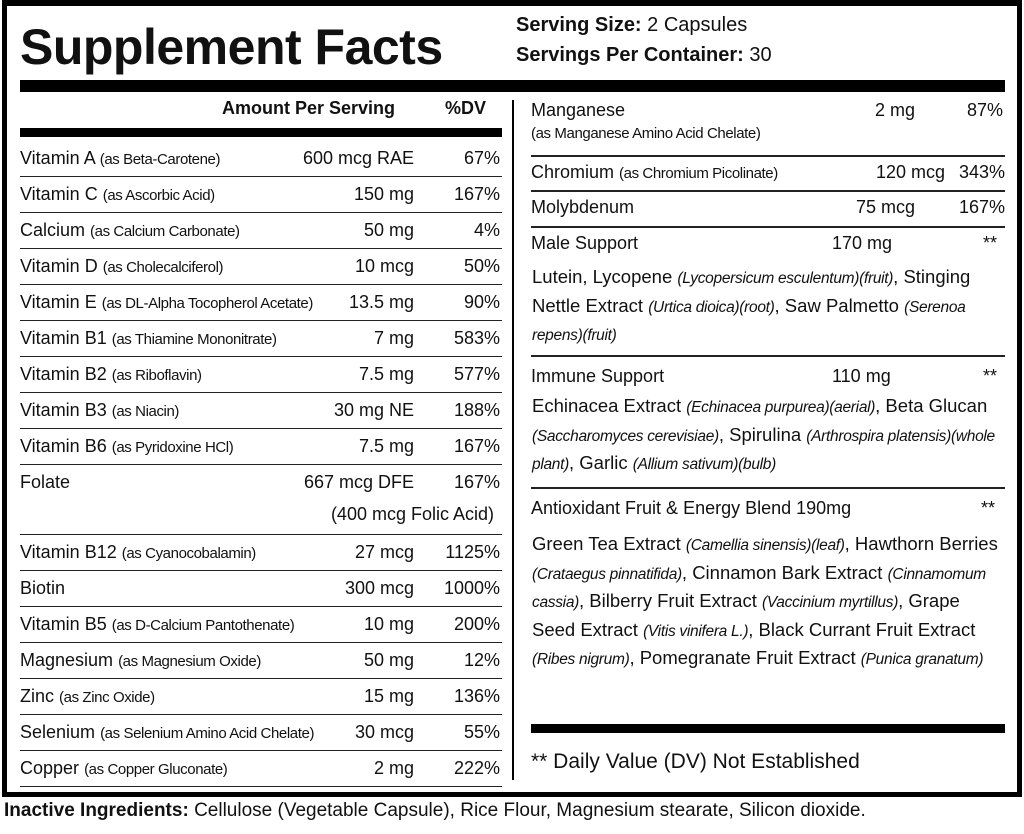  What do you see at coordinates (157, 624) in the screenshot?
I see `nutrient-name-group: Vitamin B5 (as D-Calcium Pantothenate)` at bounding box center [157, 624].